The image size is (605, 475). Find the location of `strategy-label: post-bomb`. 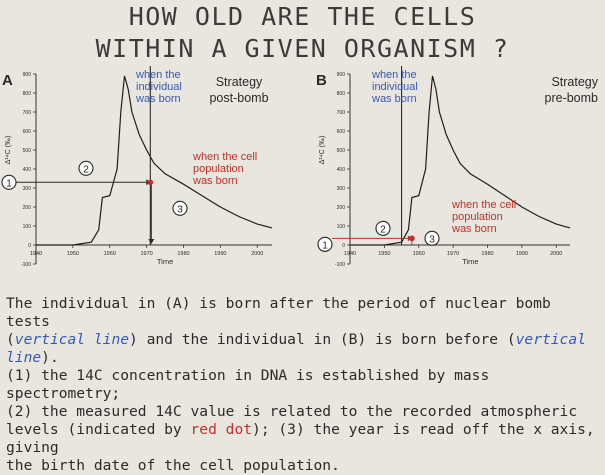

strategy-label: post-bomb is located at coordinates (238, 98).